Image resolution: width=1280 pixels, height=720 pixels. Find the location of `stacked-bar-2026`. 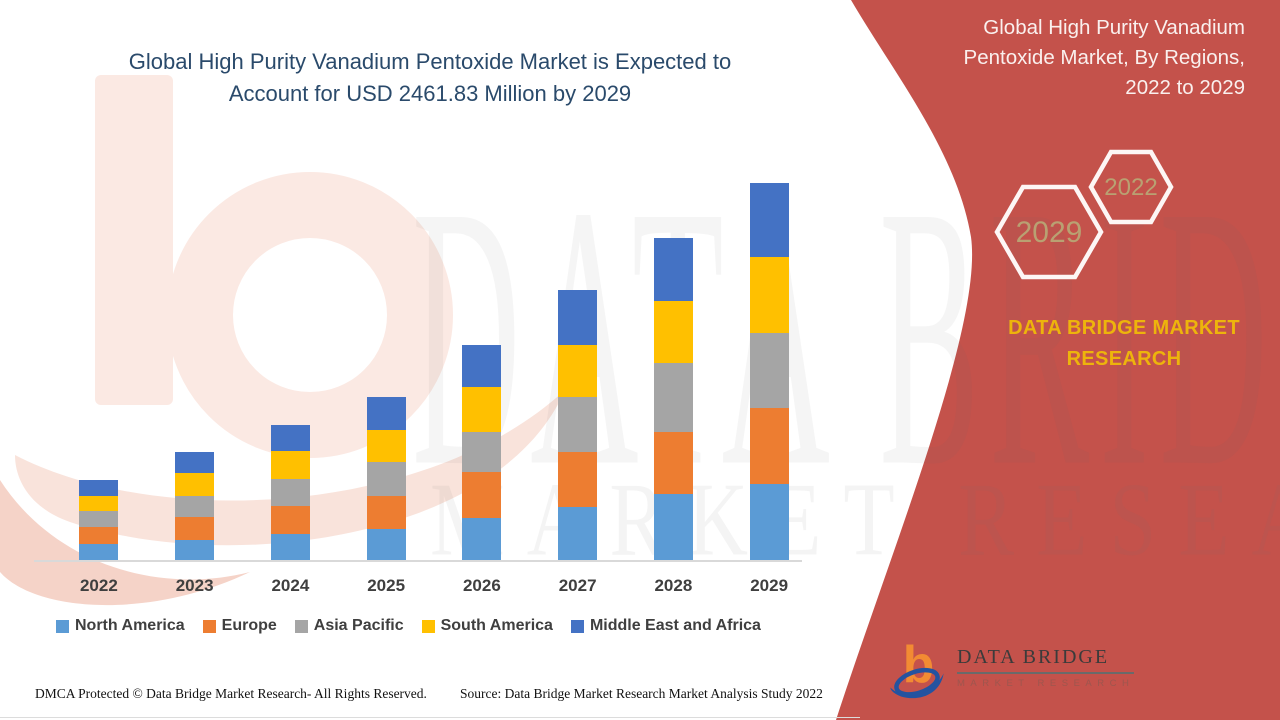

stacked-bar-2026 is located at coordinates (482, 452).